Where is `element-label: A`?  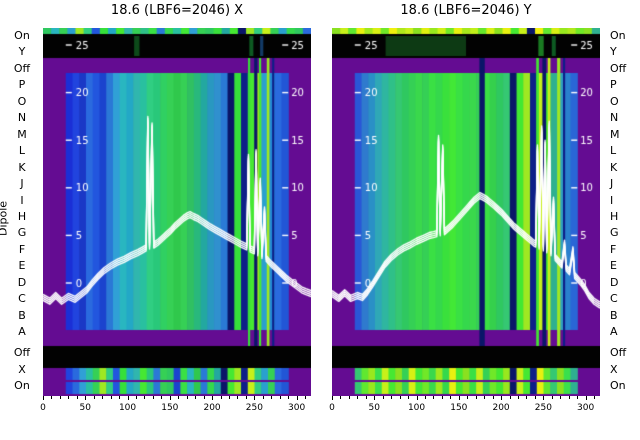
element-label: A is located at coordinates (614, 332).